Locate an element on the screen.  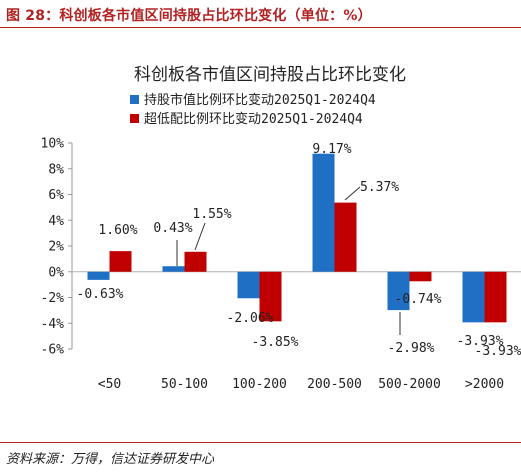
x-tick-label: 50-100 is located at coordinates (184, 384).